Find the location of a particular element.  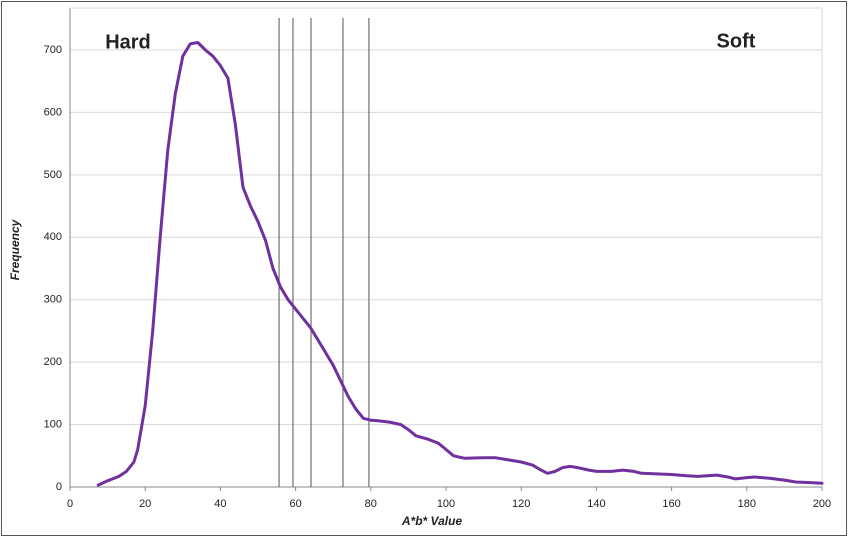

x-tick-label: 160 is located at coordinates (671, 504).